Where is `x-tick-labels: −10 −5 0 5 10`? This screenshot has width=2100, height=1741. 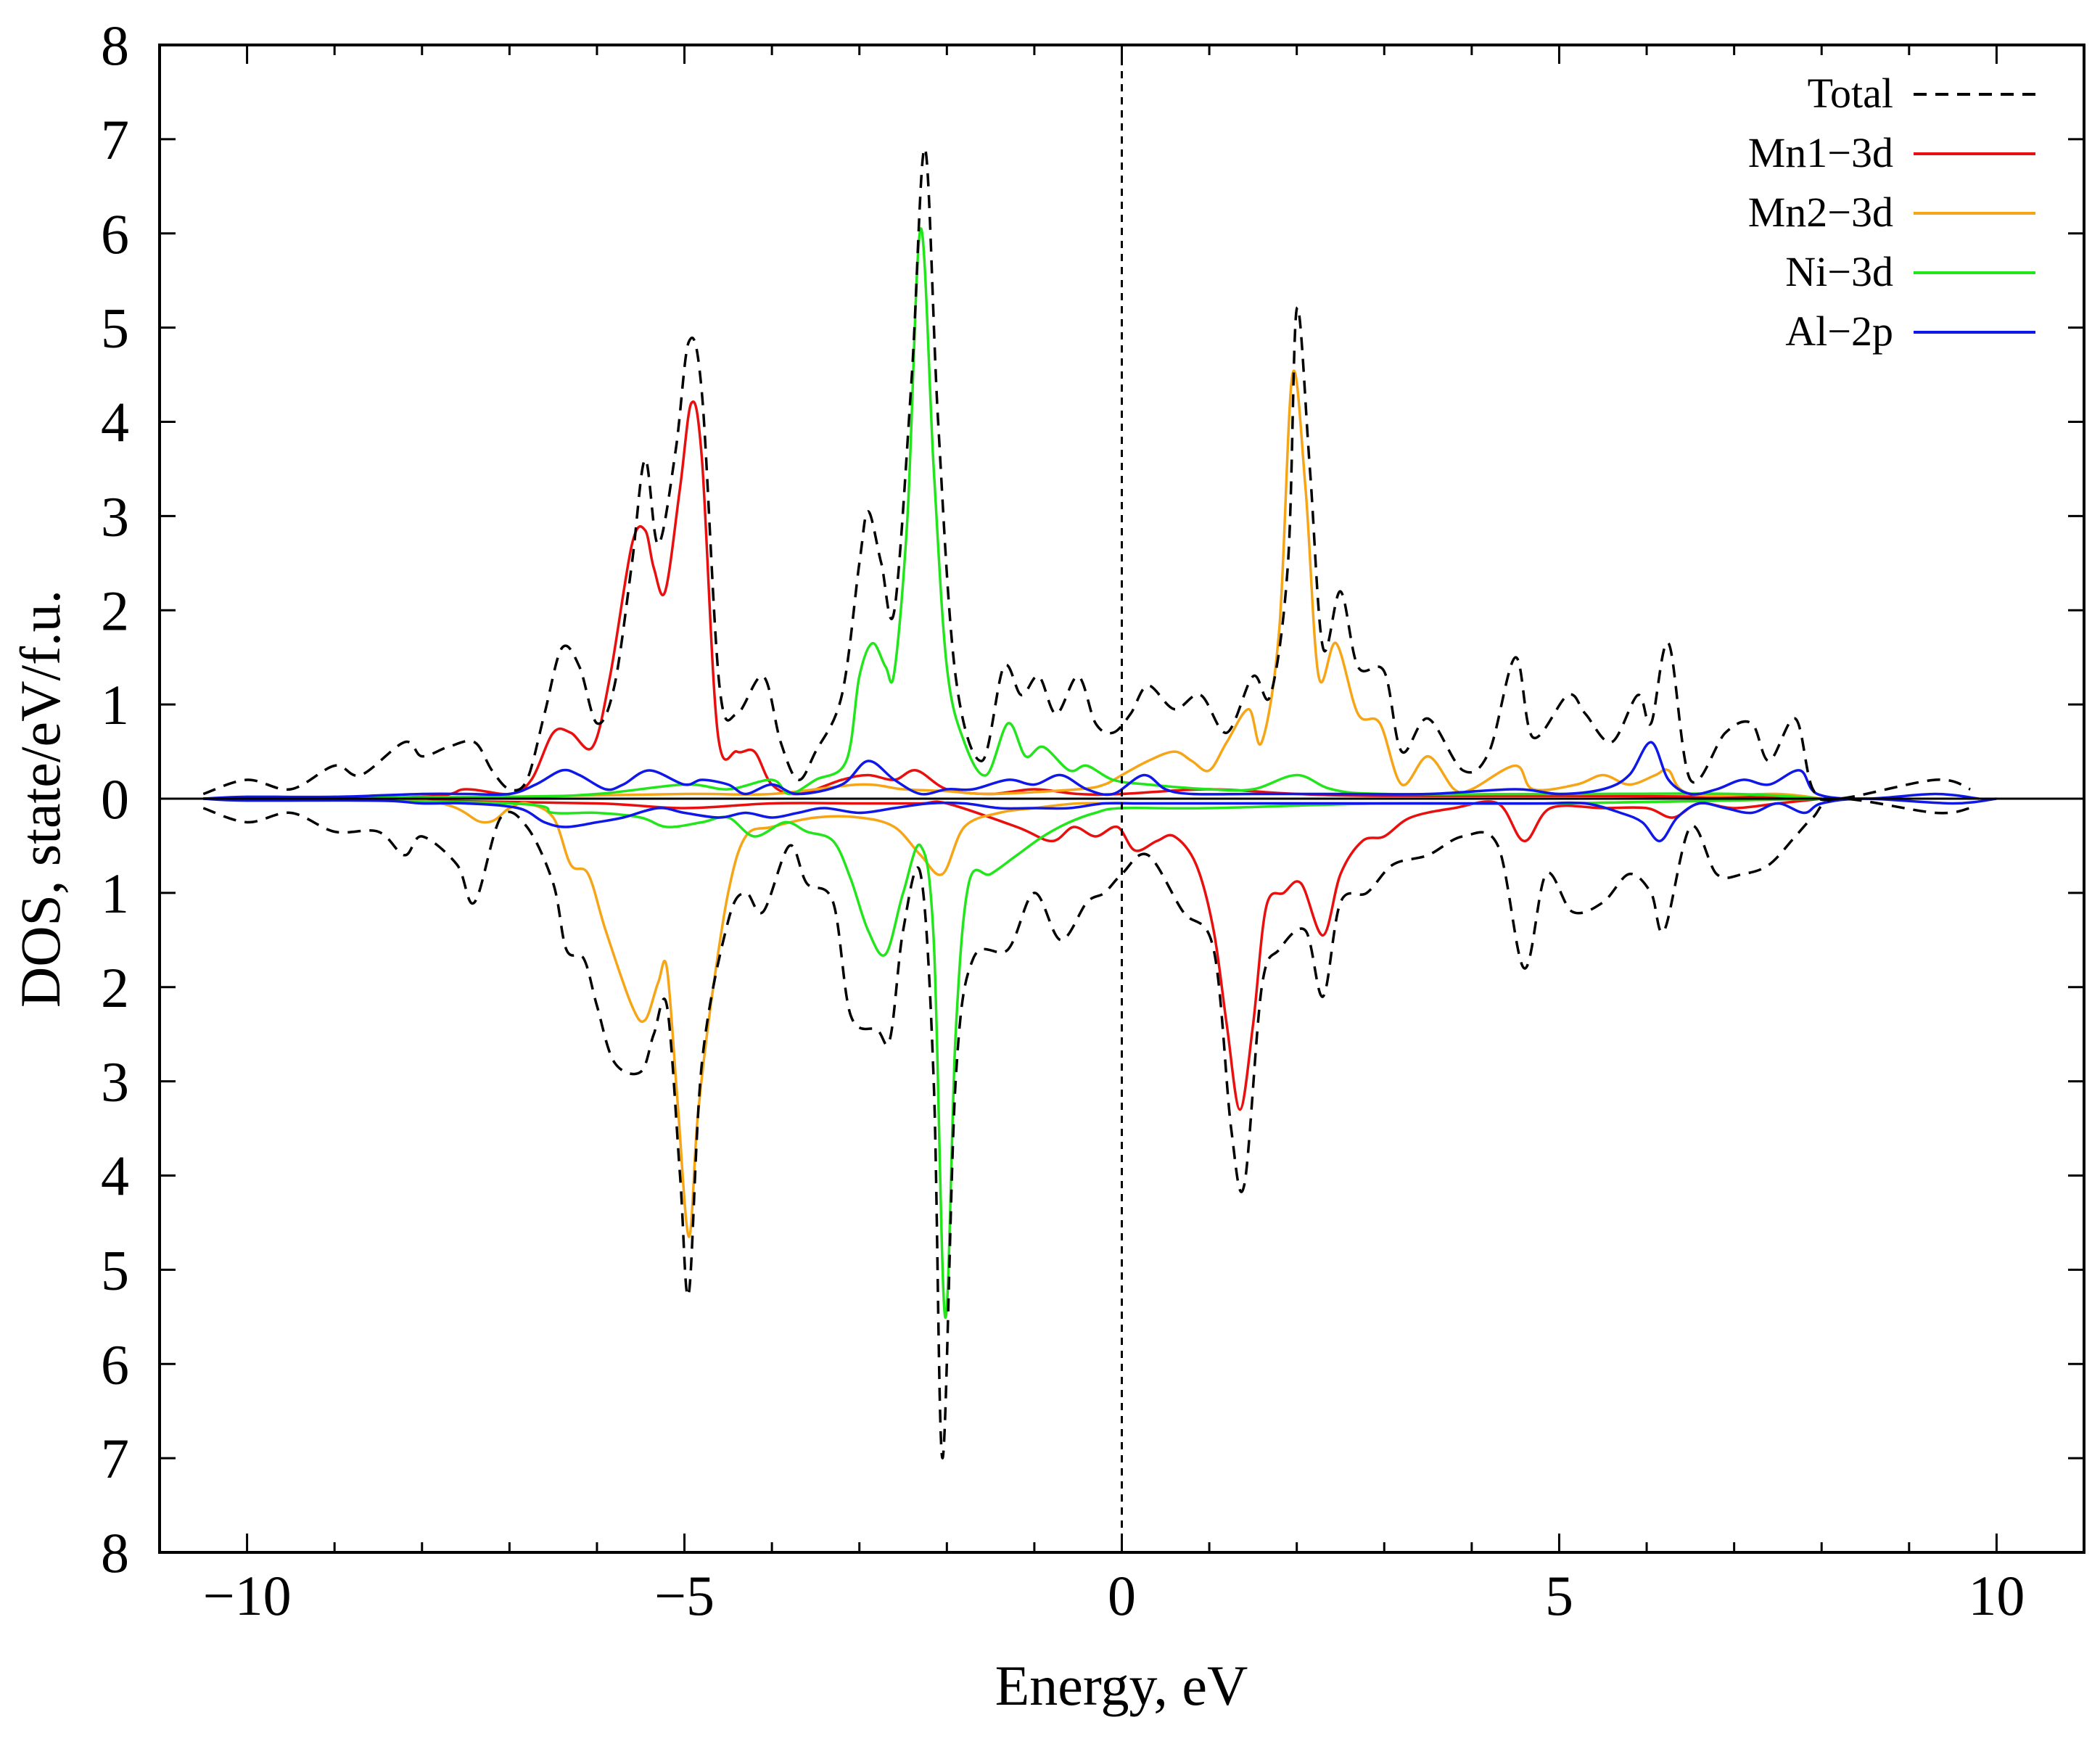 x-tick-labels: −10 −5 0 5 10 is located at coordinates (1114, 1595).